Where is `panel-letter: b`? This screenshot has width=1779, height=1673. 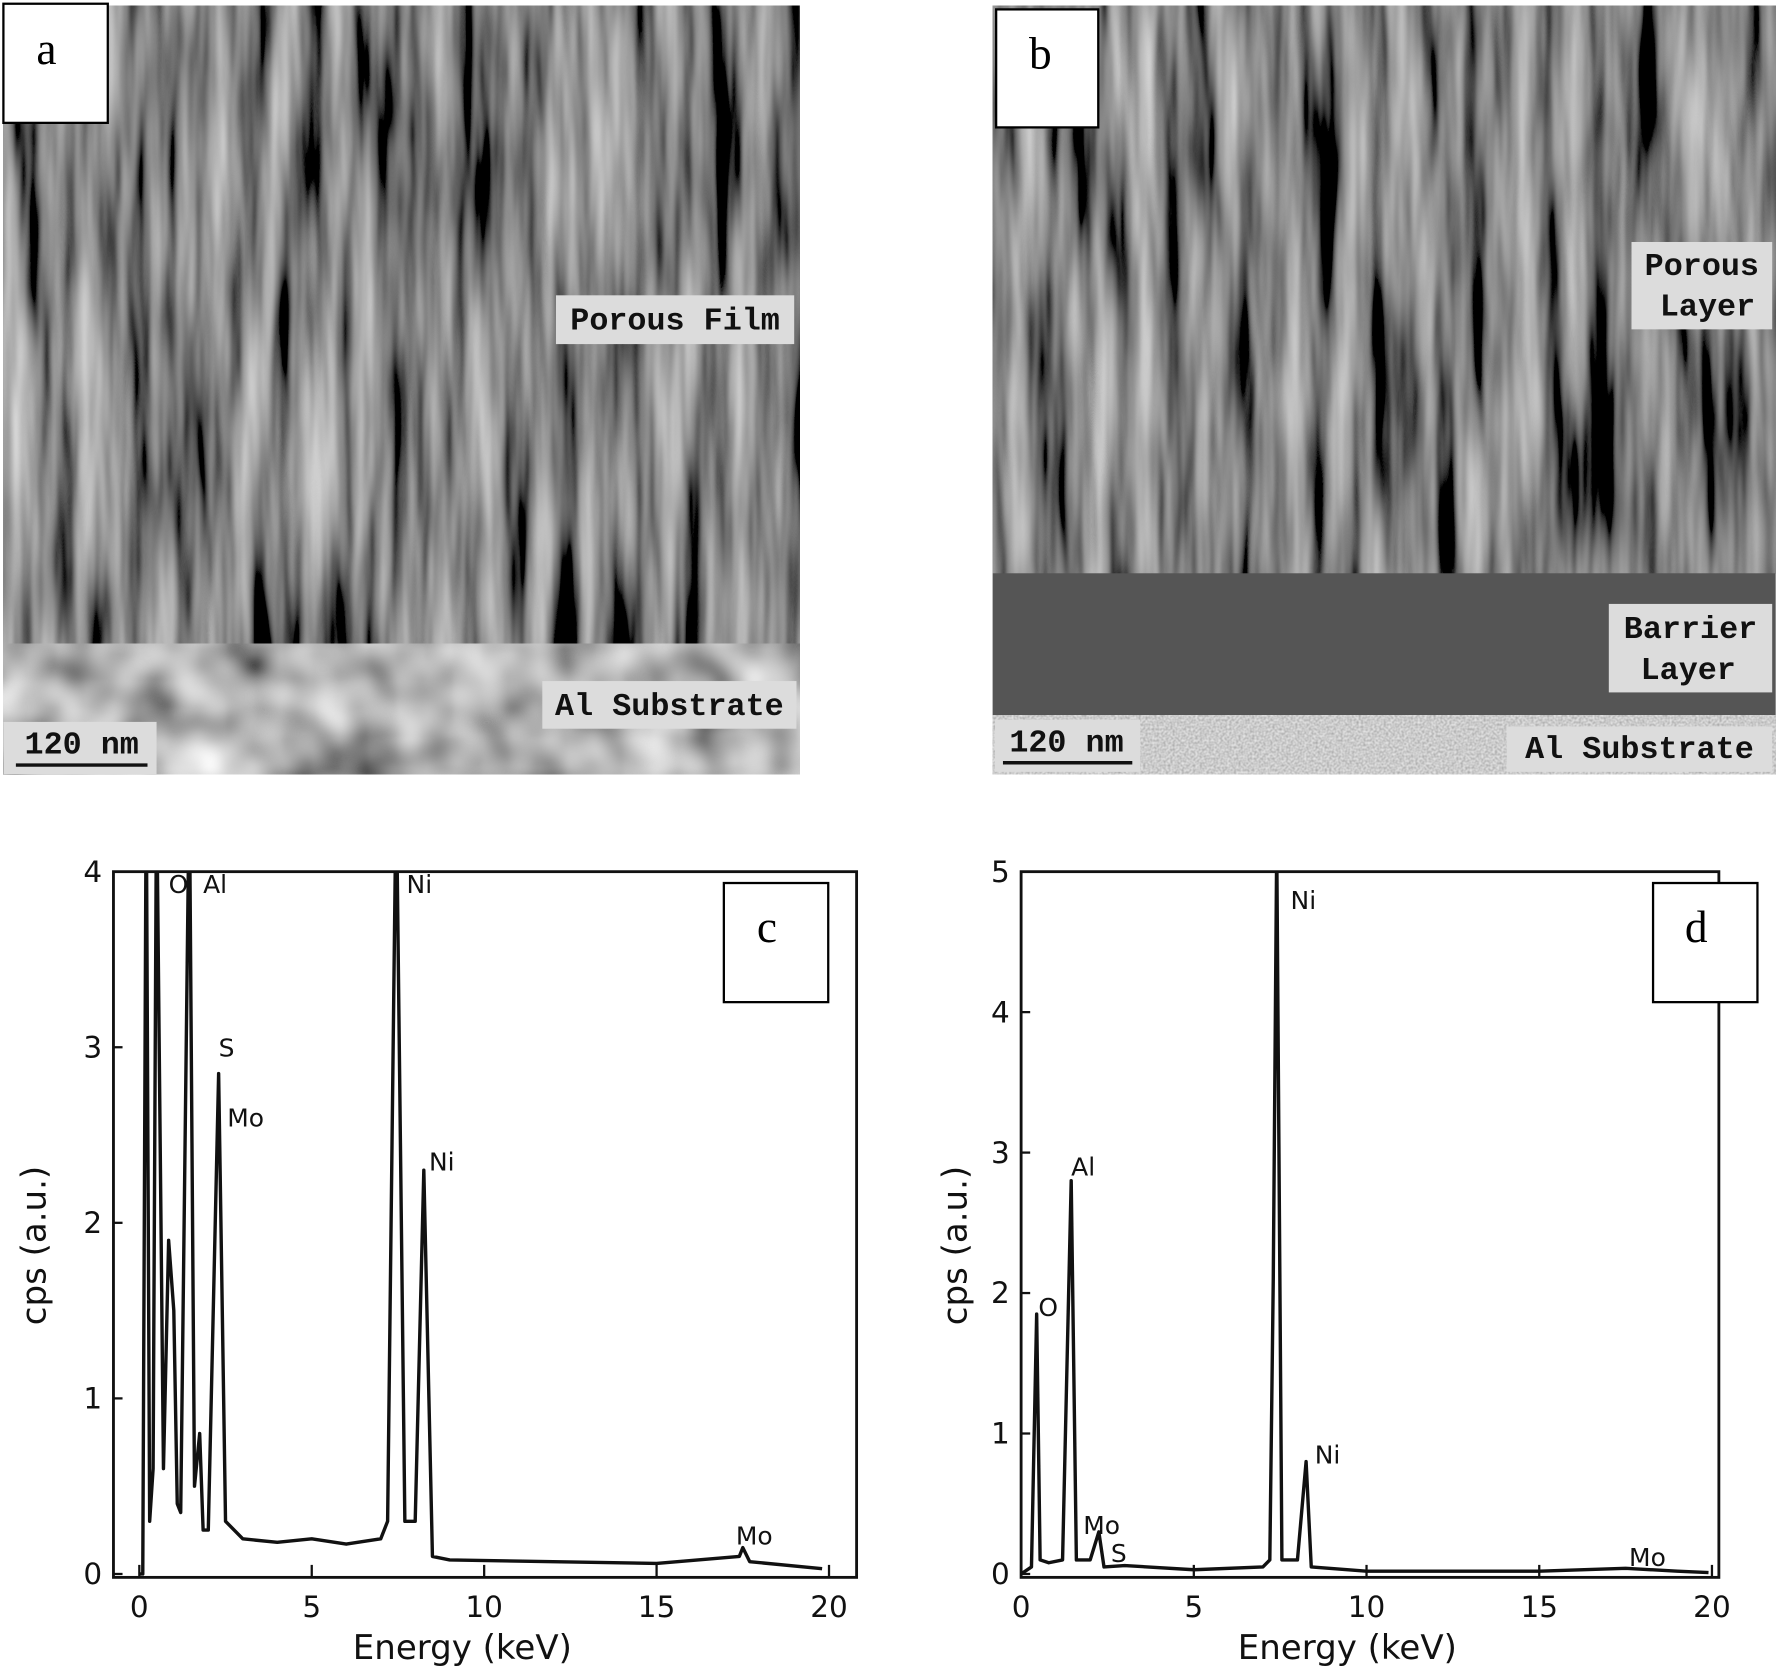 panel-letter: b is located at coordinates (1040, 53).